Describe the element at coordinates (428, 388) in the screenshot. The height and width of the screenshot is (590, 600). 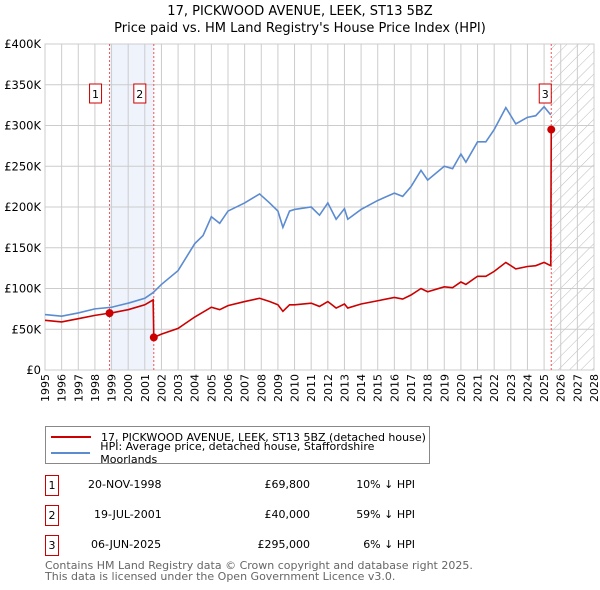
I see `x-tick-label: 2018` at that location.